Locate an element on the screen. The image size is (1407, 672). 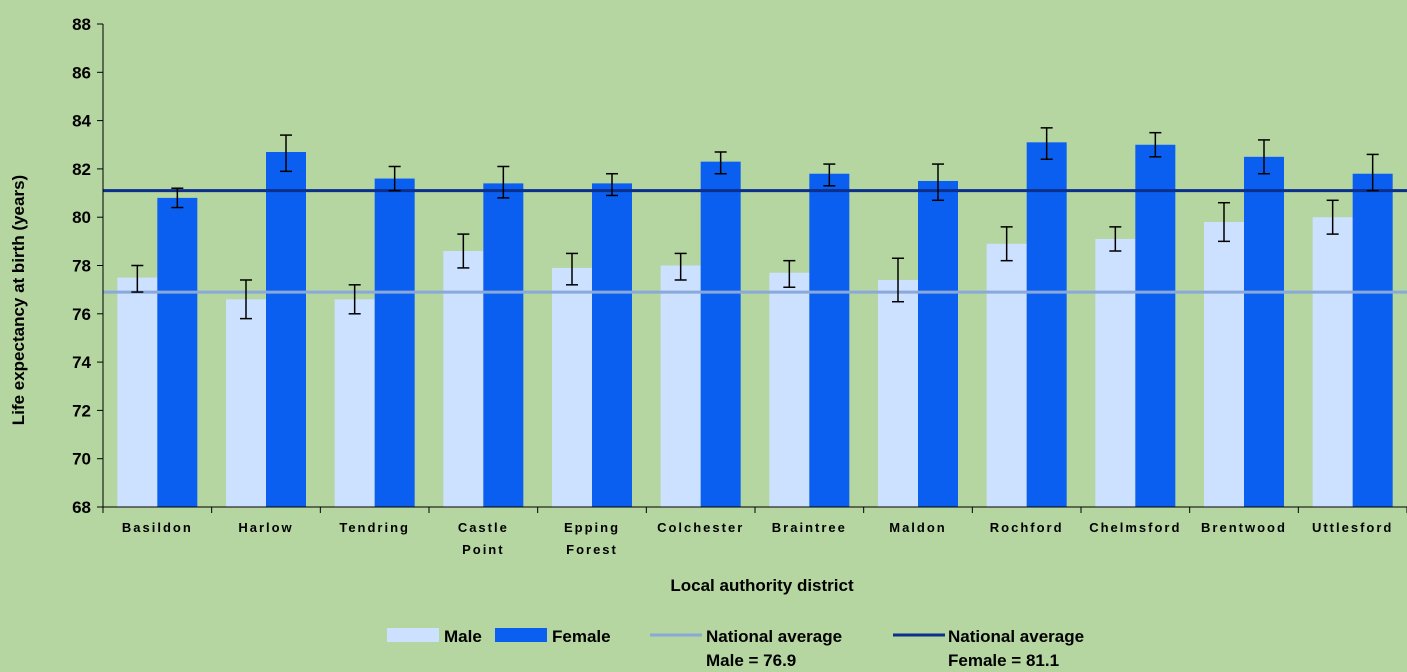
x-tick-label-2: Tendring is located at coordinates (374, 527).